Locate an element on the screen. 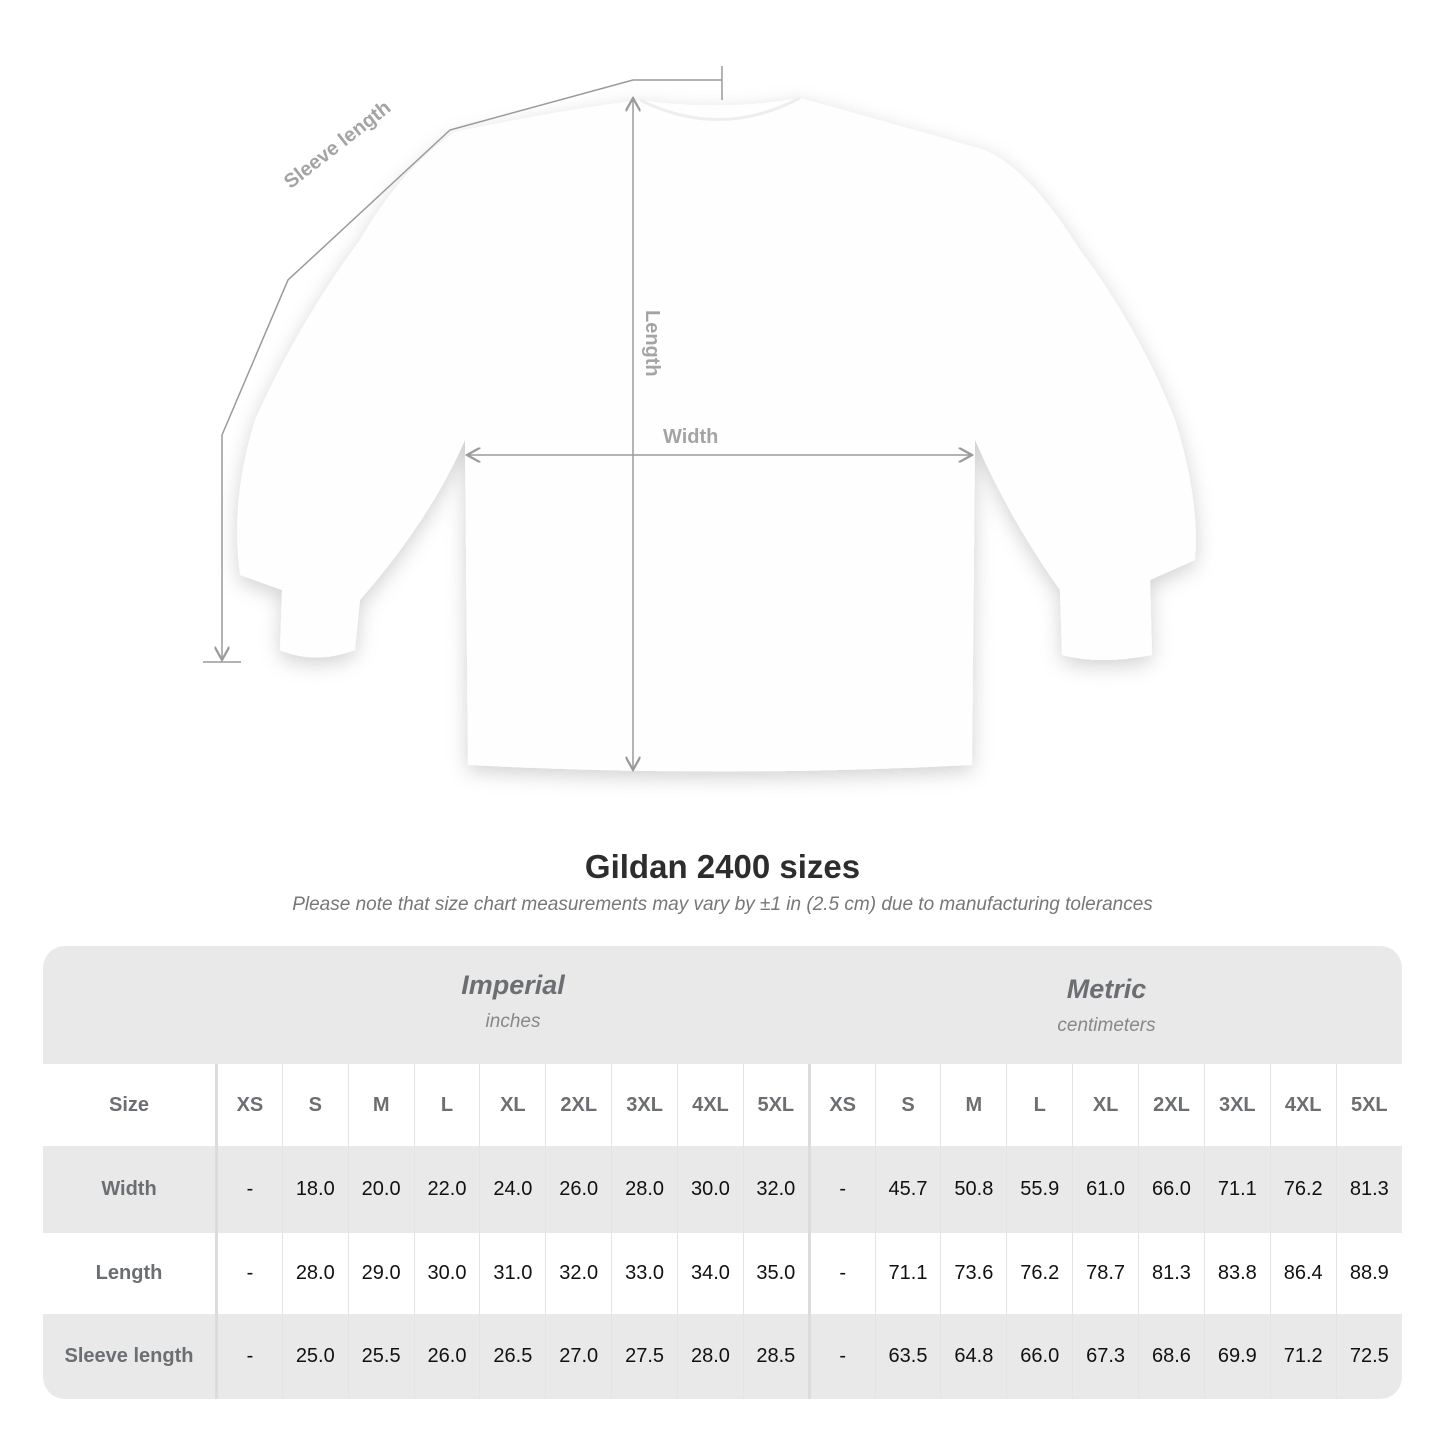 The width and height of the screenshot is (1445, 1445). imperial-value: 26.5 is located at coordinates (512, 1356).